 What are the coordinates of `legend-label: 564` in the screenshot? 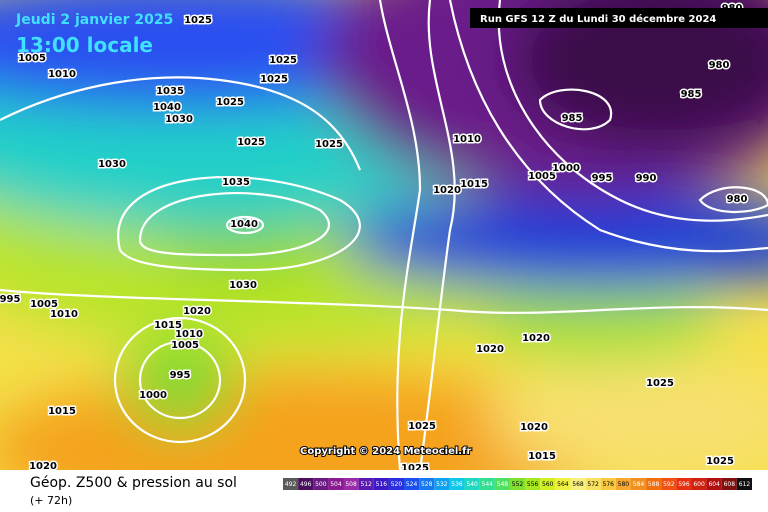 It's located at (563, 484).